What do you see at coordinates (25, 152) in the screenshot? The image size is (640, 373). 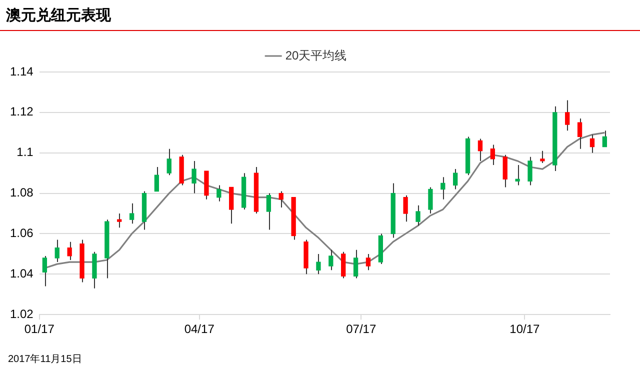 I see `y-tick-label: 1.1` at bounding box center [25, 152].